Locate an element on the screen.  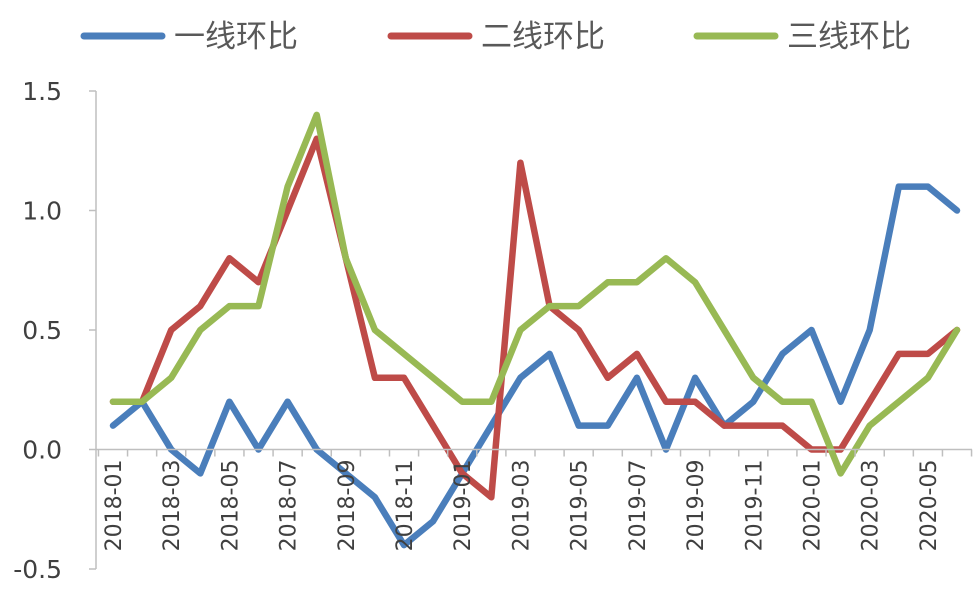
x-tick-label: 2019-05 is located at coordinates (580, 506).